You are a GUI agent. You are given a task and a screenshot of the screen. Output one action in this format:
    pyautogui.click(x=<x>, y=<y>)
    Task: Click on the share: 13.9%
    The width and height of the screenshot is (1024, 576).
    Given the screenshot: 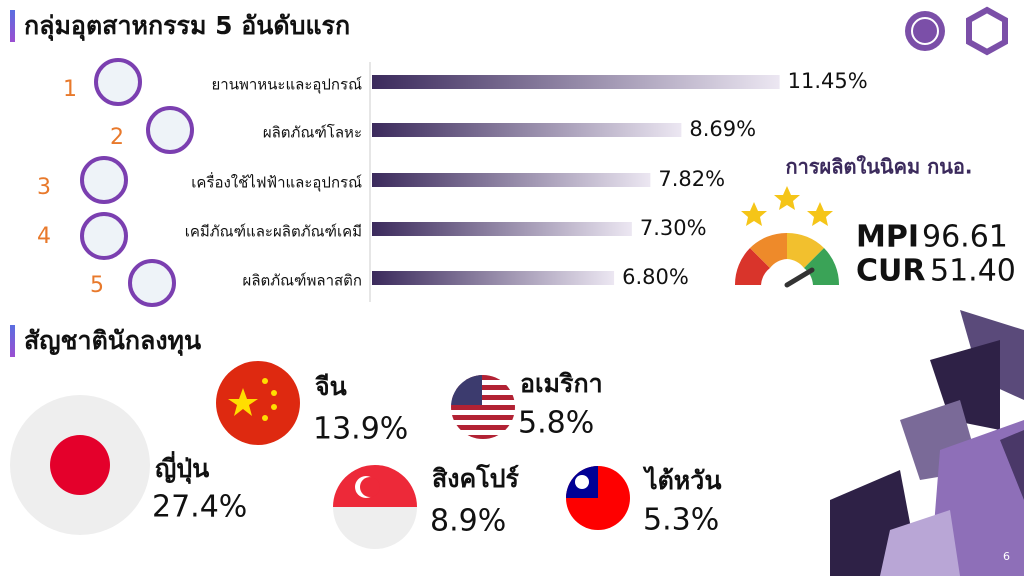 What is the action you would take?
    pyautogui.click(x=360, y=429)
    